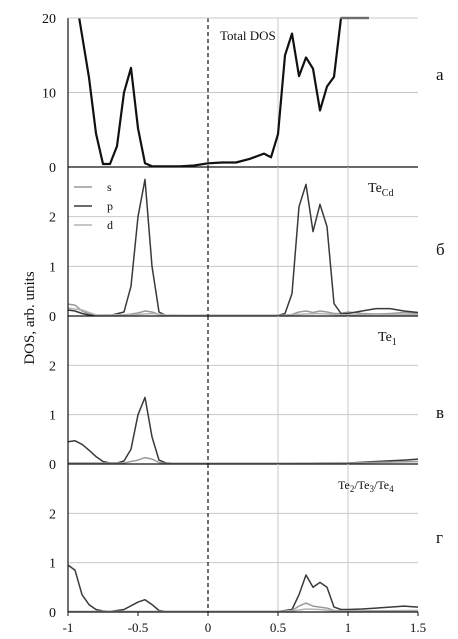 The width and height of the screenshot is (458, 639). Describe the element at coordinates (348, 627) in the screenshot. I see `x-tick-label: 1` at that location.